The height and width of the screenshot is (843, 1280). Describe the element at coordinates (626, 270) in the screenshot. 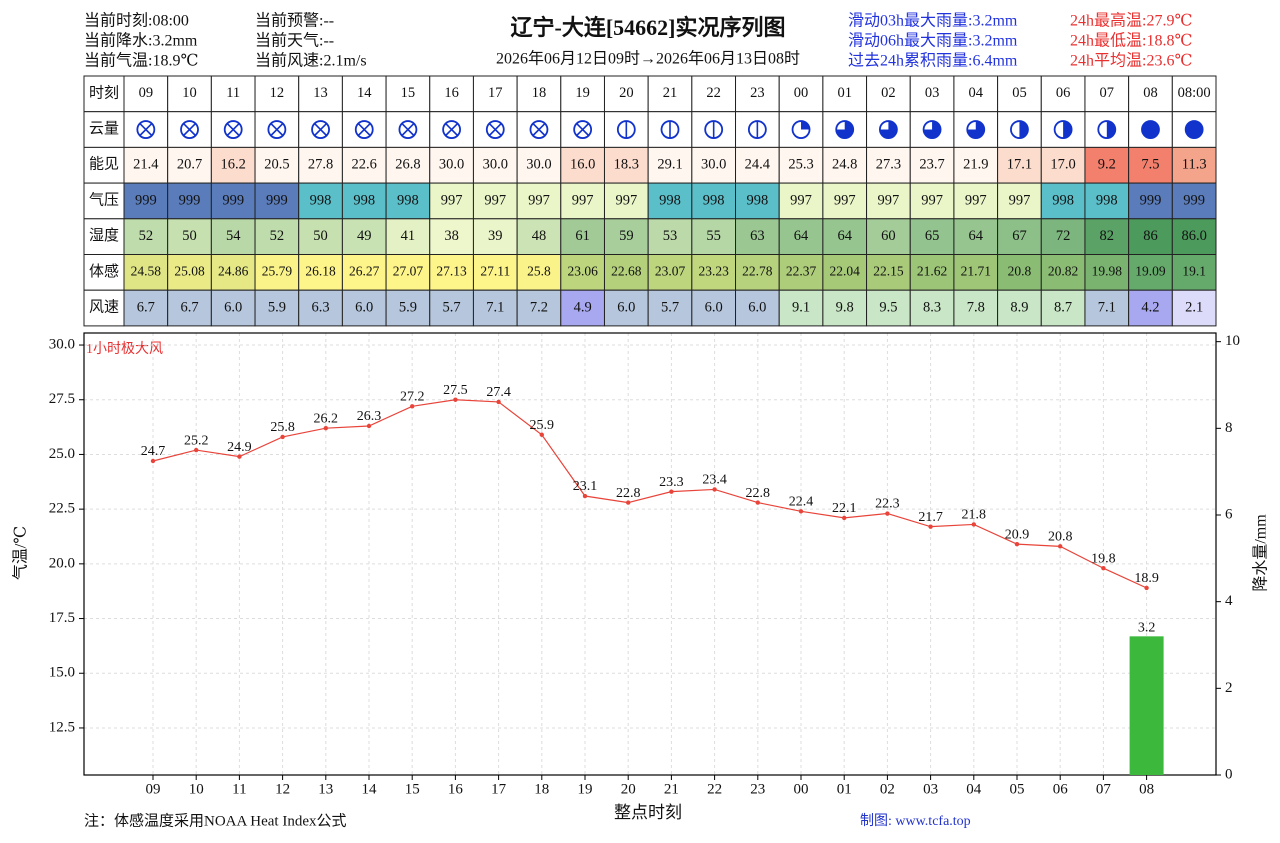

I see `cell-text: 22.68` at that location.